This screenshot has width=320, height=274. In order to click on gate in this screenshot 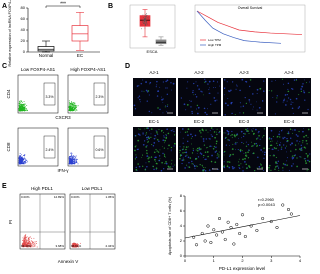, I will do `click(99, 94)`.